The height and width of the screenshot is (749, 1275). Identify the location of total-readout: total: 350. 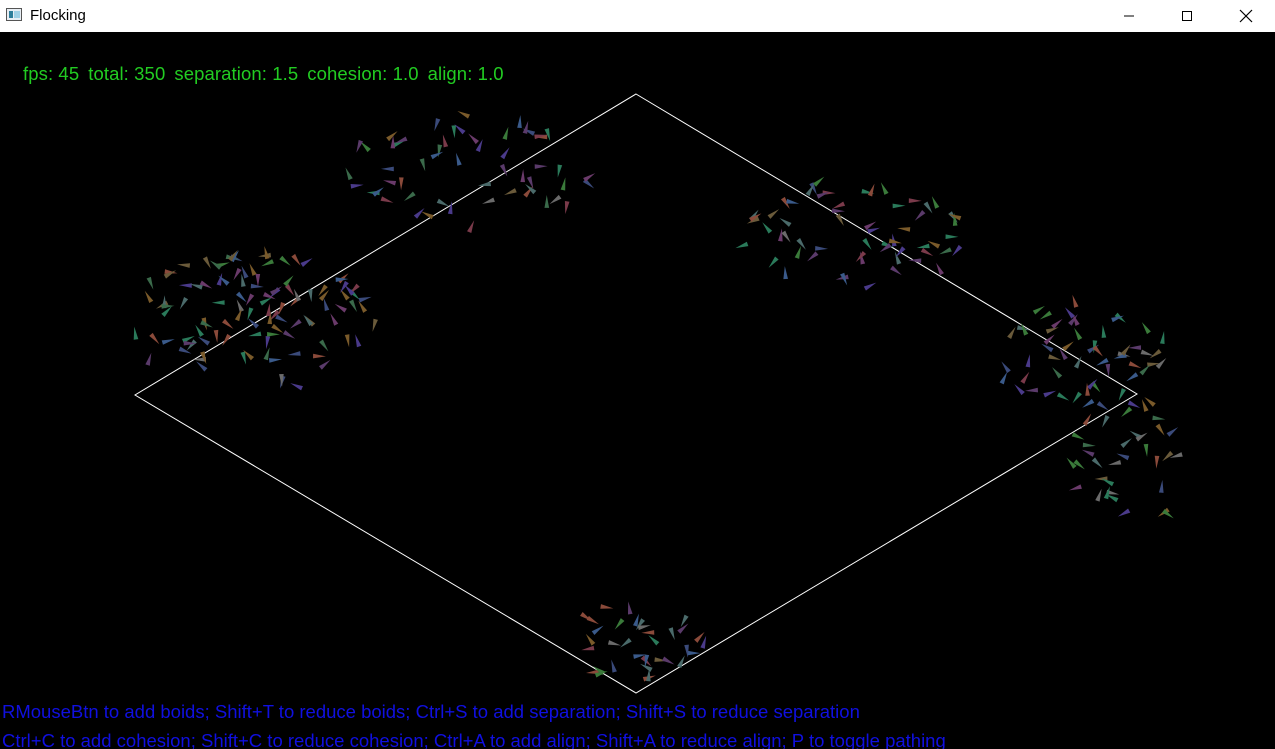
(126, 73).